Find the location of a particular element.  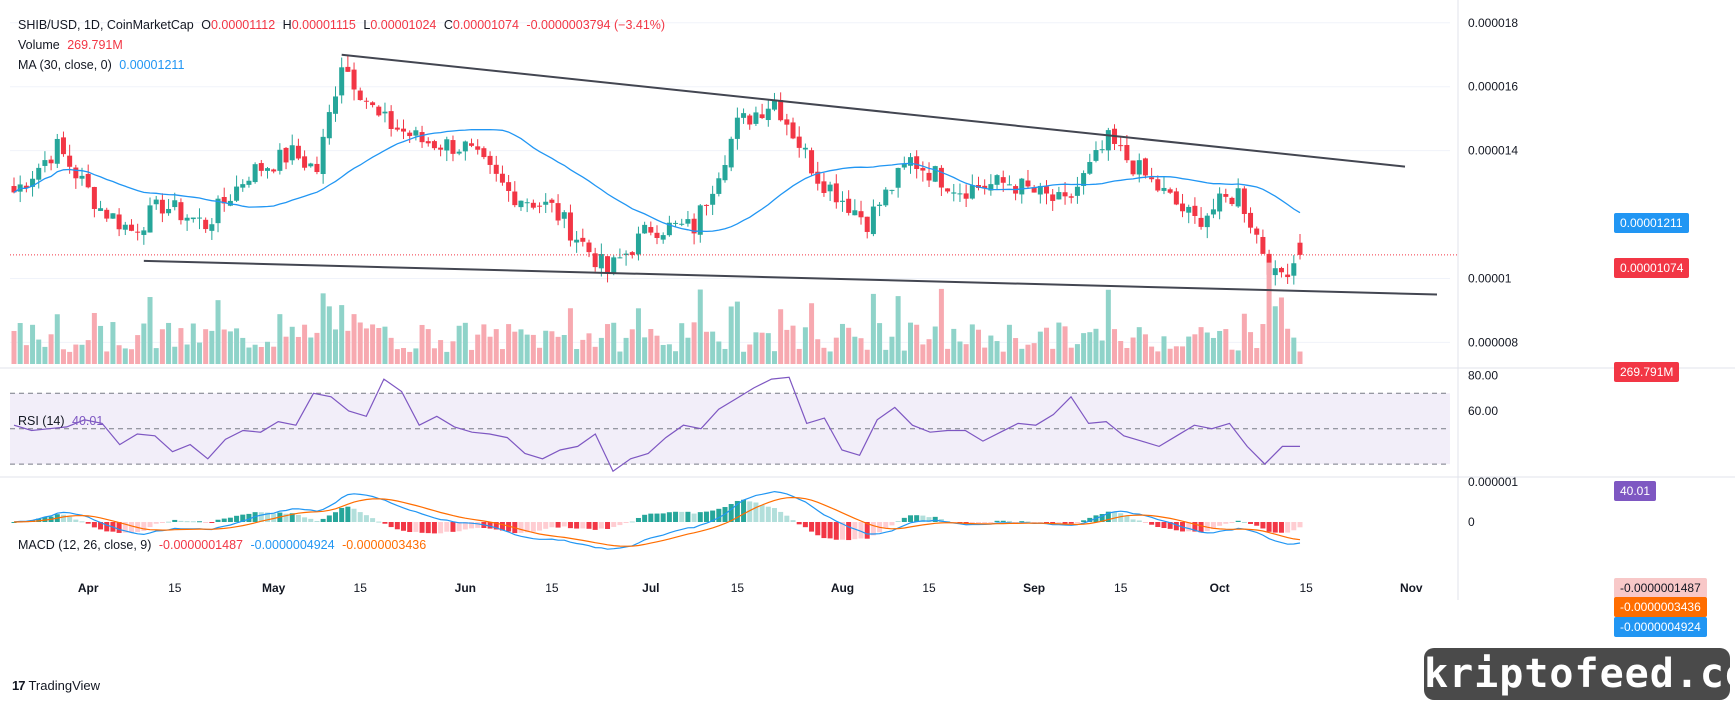

tradingview-logo-icon: 17 is located at coordinates (19, 685).